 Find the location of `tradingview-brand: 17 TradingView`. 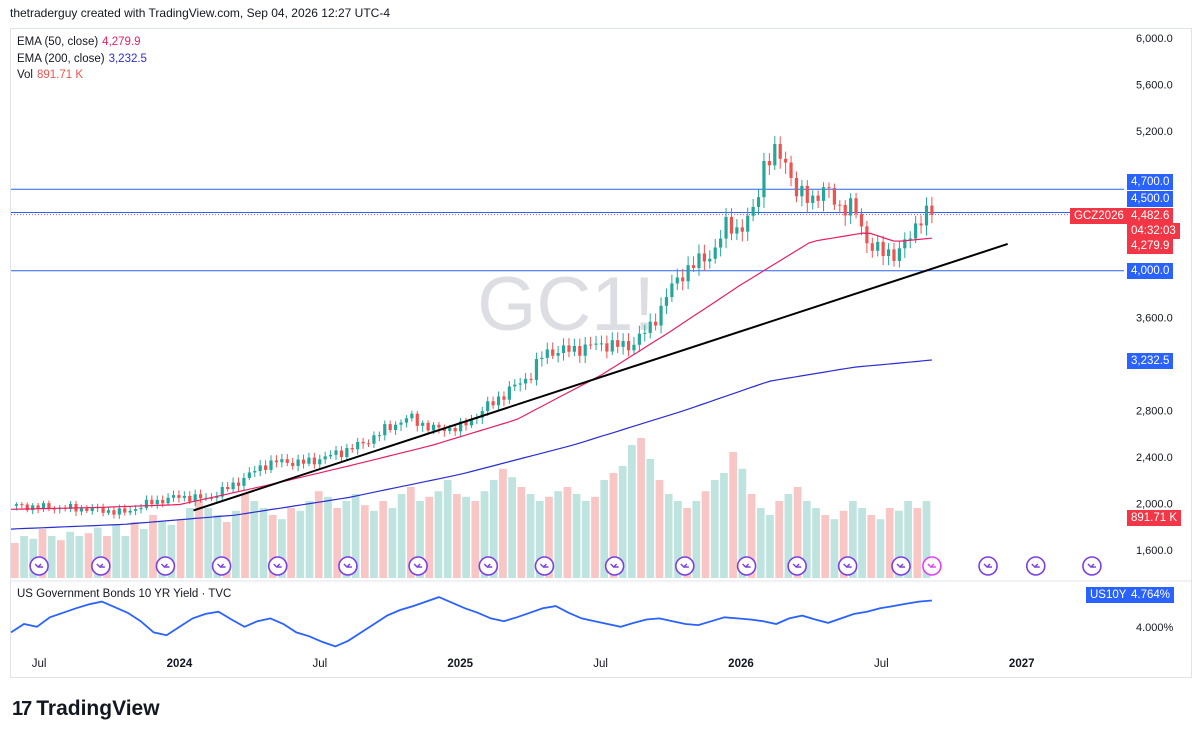

tradingview-brand: 17 TradingView is located at coordinates (86, 709).